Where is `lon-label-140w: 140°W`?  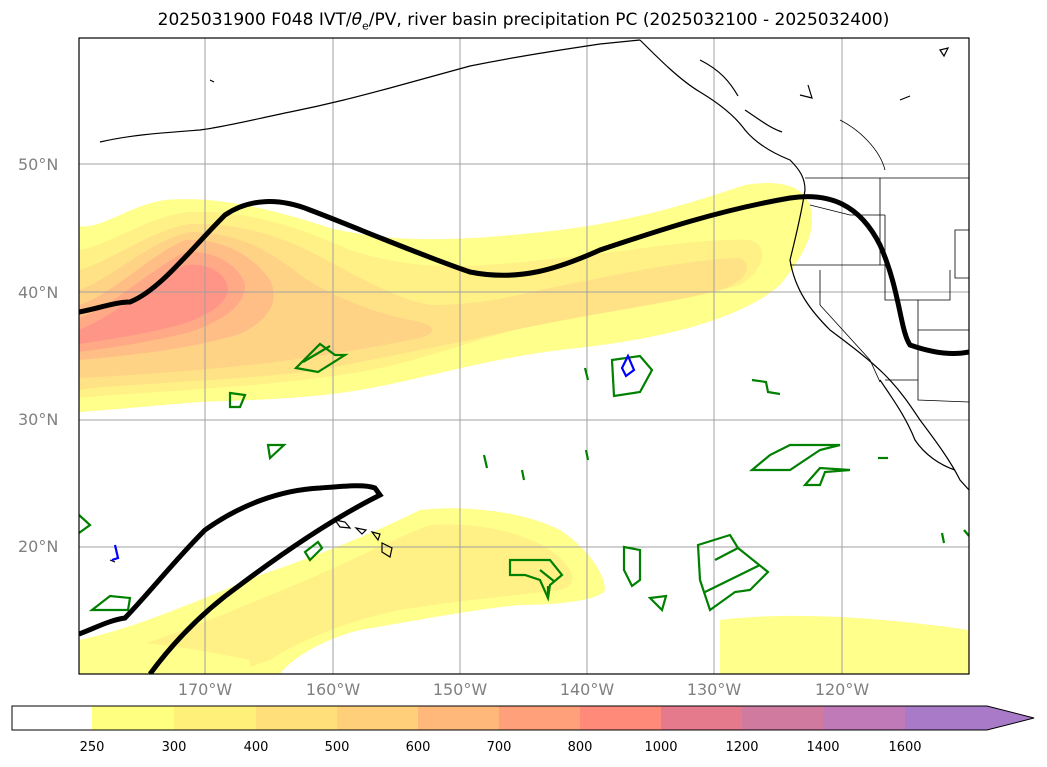
lon-label-140w: 140°W is located at coordinates (587, 689).